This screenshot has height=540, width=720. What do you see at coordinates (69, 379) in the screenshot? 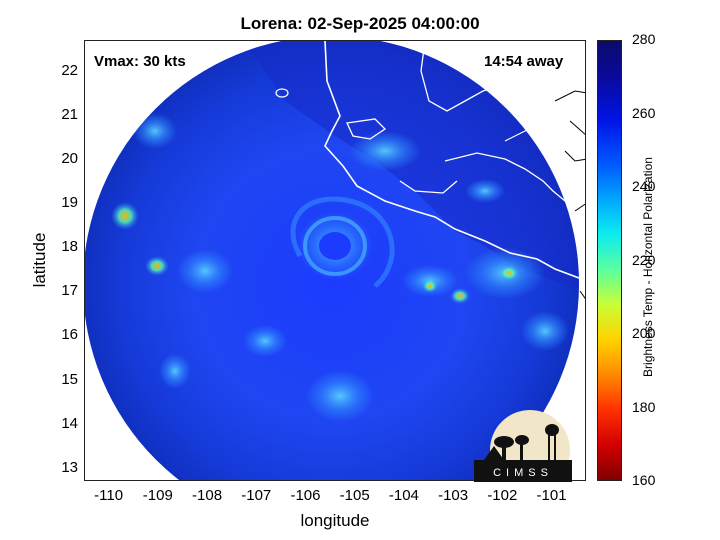
I see `y-tick-label: 15` at bounding box center [69, 379].